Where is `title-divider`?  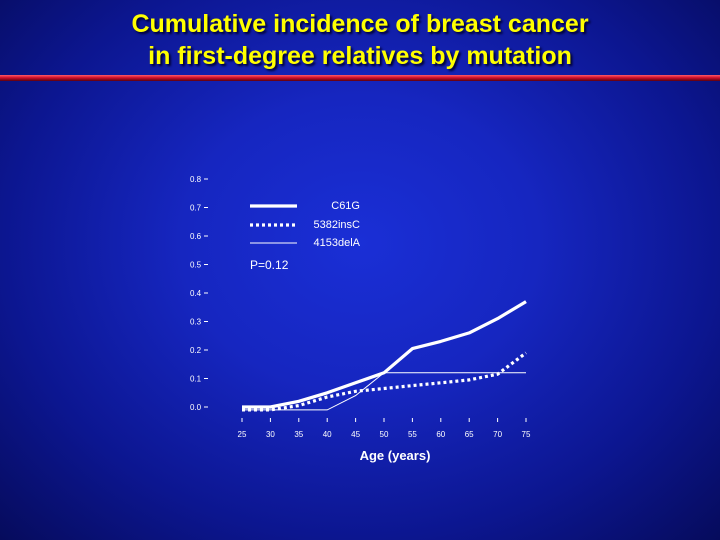
title-divider is located at coordinates (360, 78).